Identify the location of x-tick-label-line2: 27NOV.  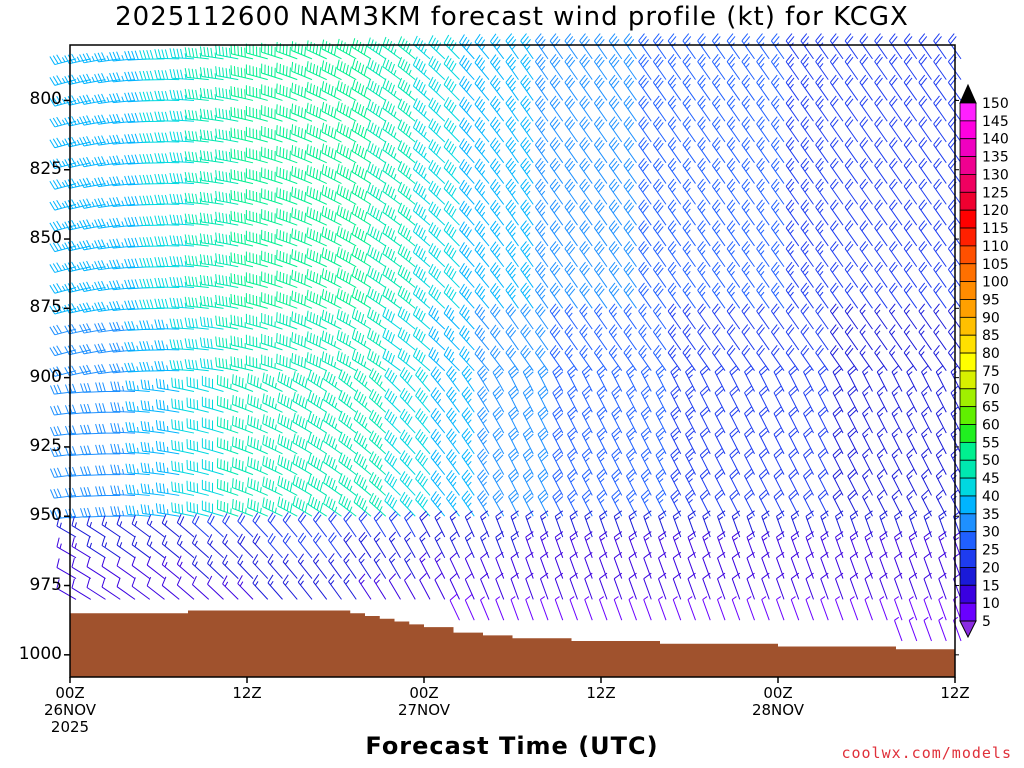
(424, 710).